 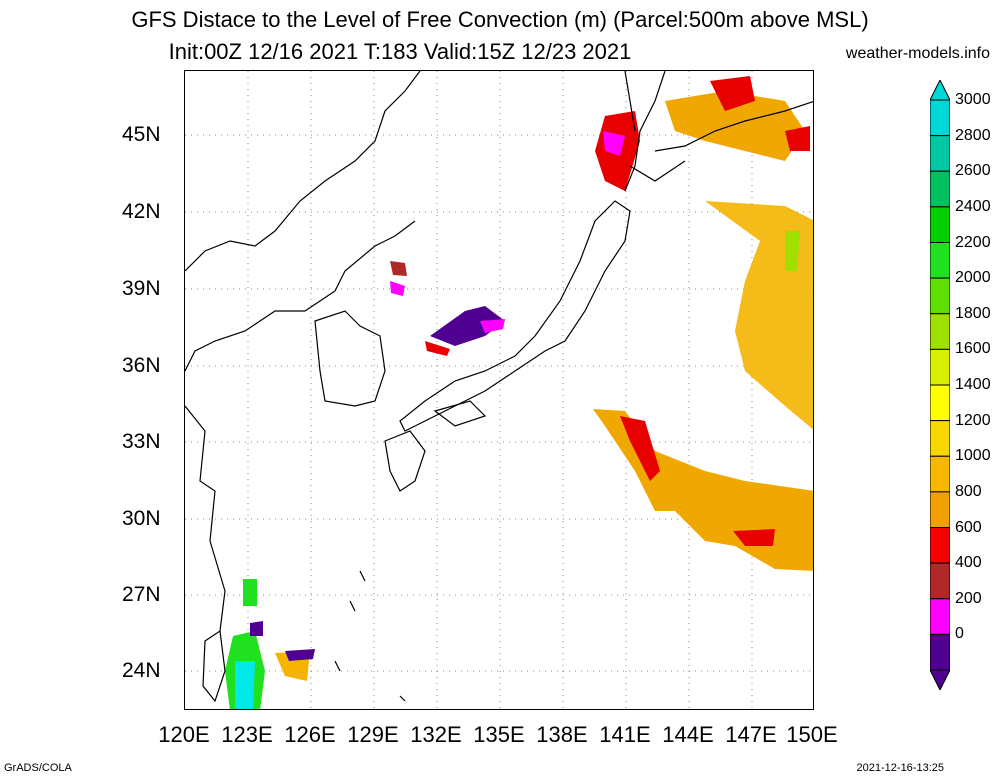 I want to click on site-credit: weather-models.info, so click(x=917, y=53).